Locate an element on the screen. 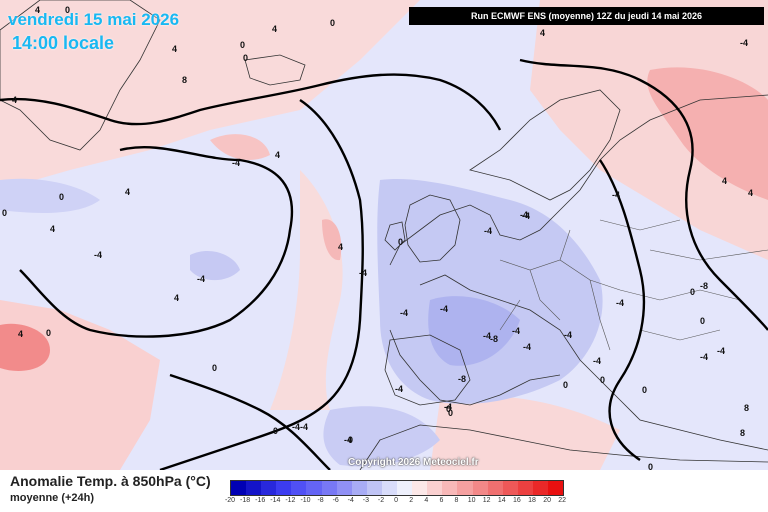 This screenshot has width=768, height=512. scale-tick-label: 4 is located at coordinates (426, 500).